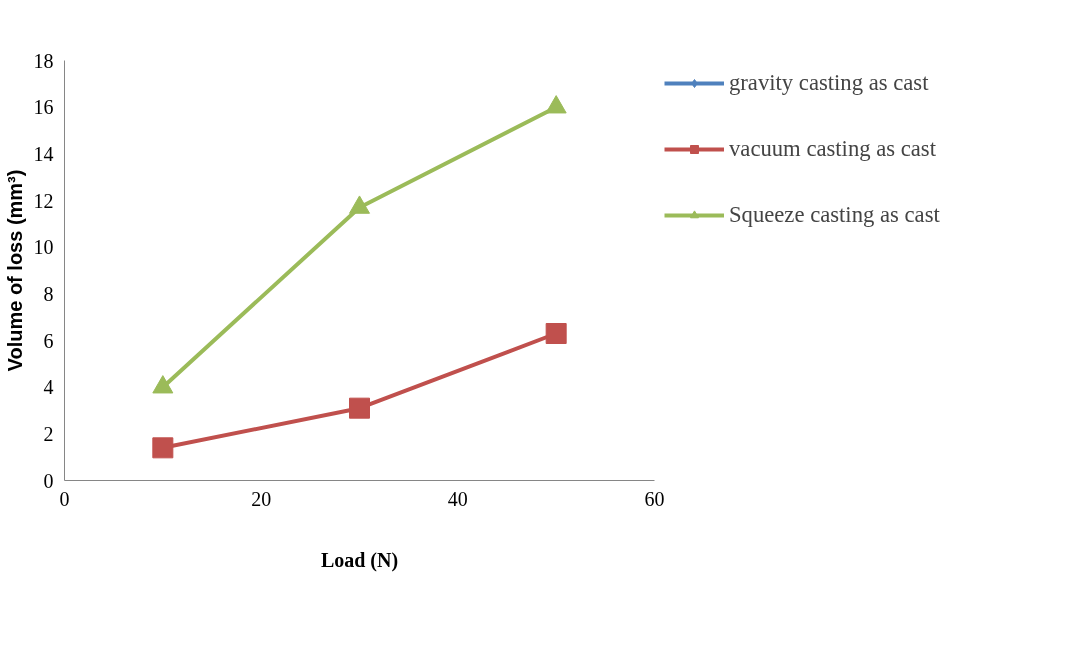  What do you see at coordinates (832, 149) in the screenshot?
I see `legend-label: vacuum casting as cast` at bounding box center [832, 149].